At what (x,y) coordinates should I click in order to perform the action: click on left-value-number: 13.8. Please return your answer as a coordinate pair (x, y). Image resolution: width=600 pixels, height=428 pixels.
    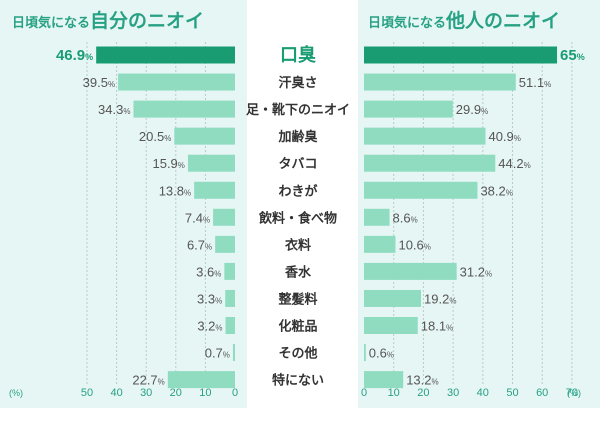
    Looking at the image, I should click on (171, 190).